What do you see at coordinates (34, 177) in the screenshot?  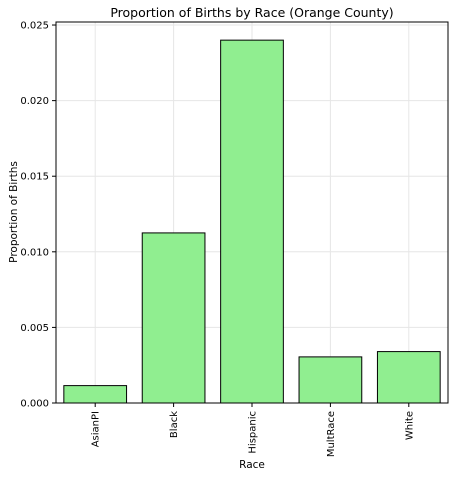 I see `y-tick-label: 0.015` at bounding box center [34, 177].